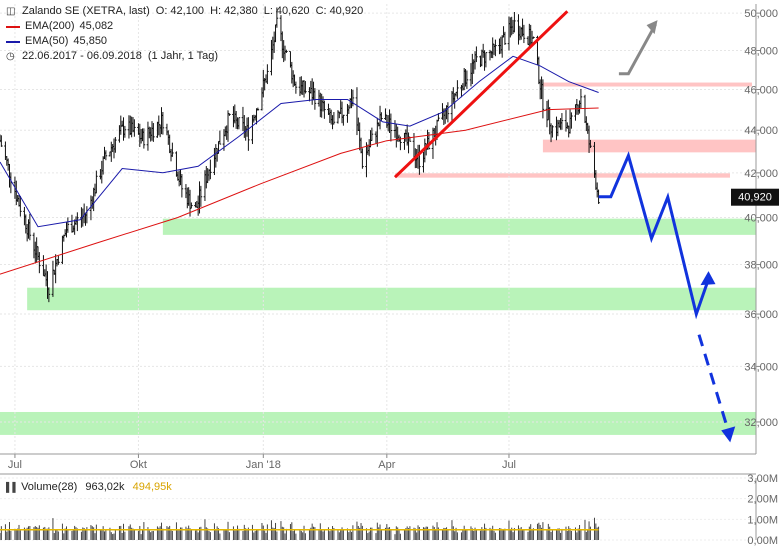  I want to click on legend-open: 42,100, so click(187, 11).